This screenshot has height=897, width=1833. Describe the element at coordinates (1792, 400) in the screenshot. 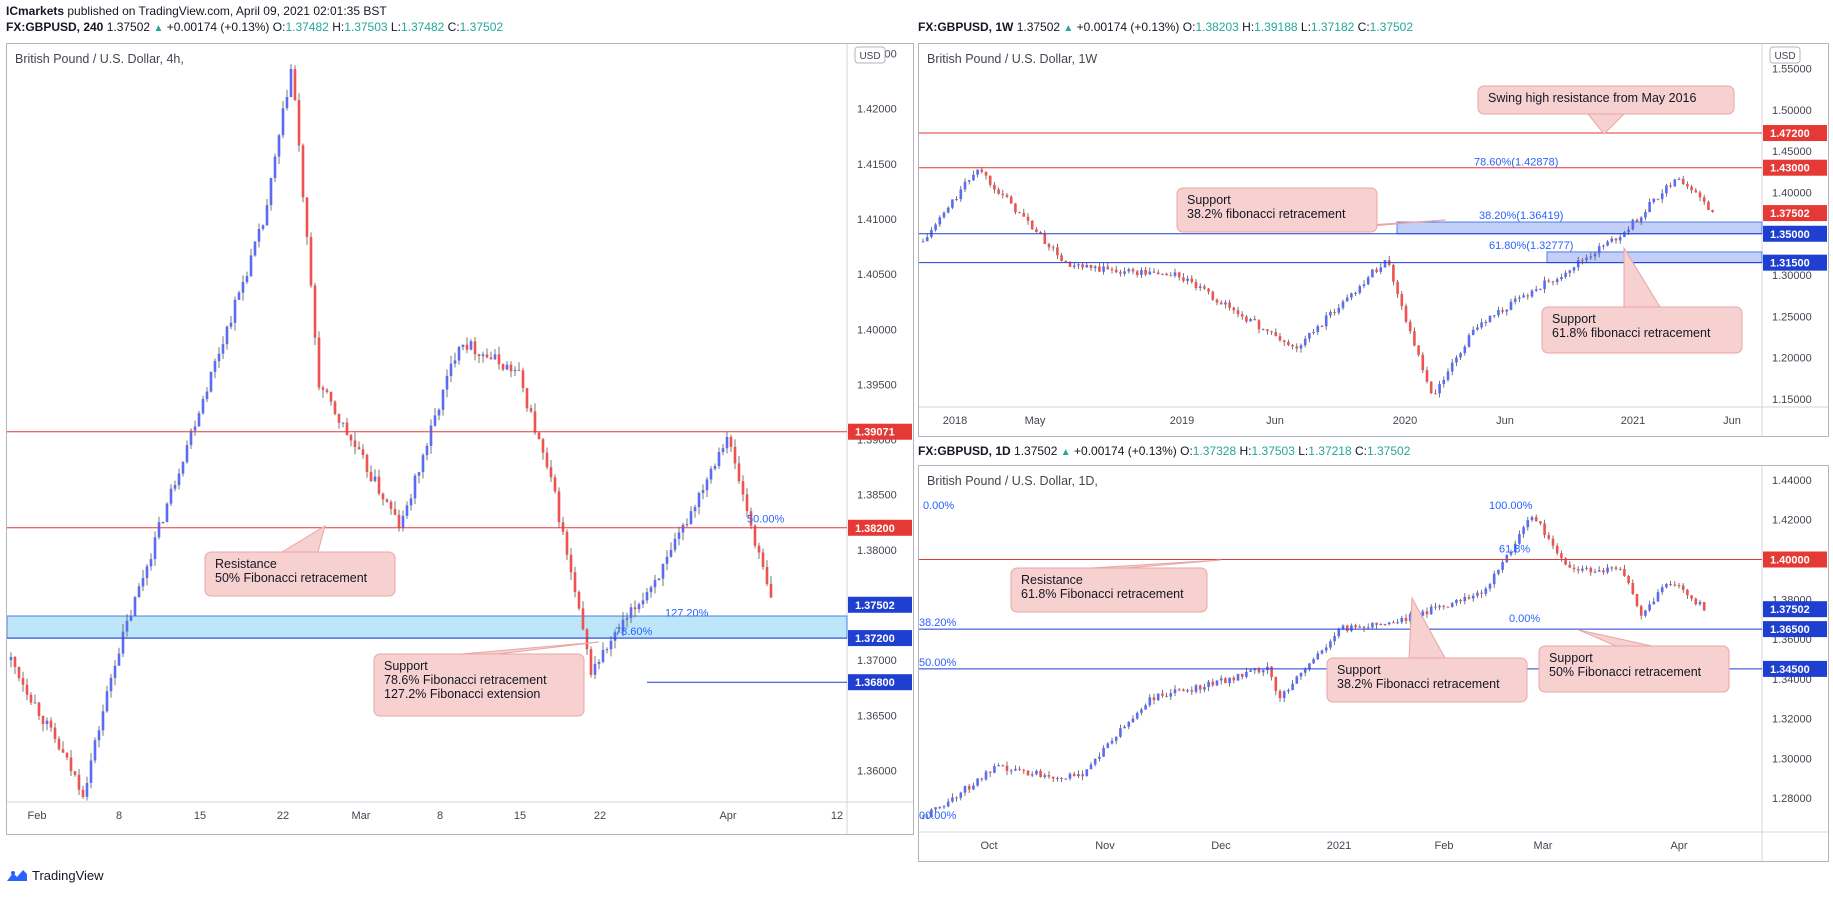

I see `price-tick-label: 1.15000` at that location.